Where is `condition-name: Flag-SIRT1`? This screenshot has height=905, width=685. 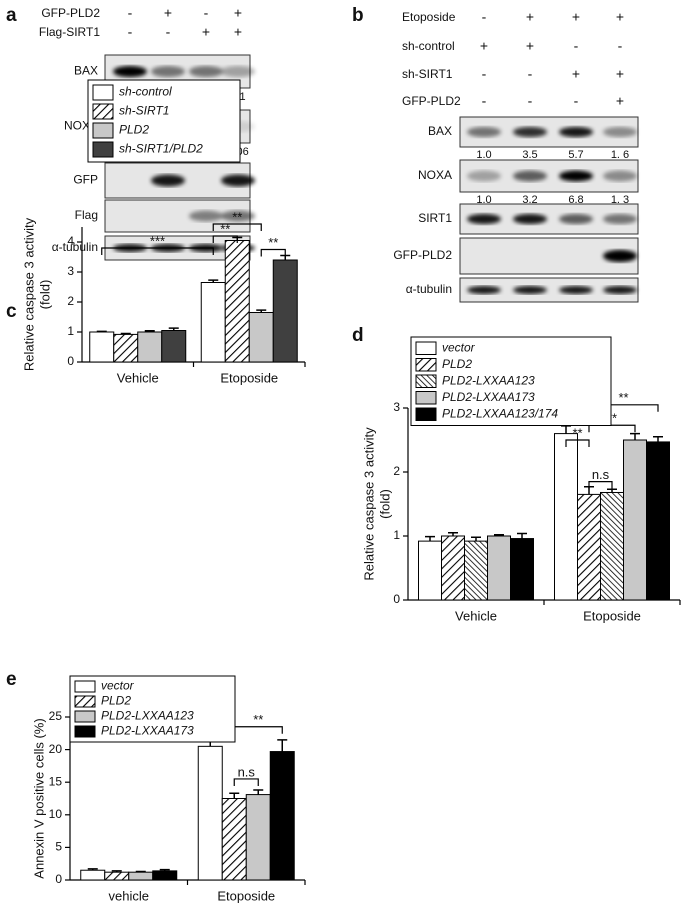
condition-name: Flag-SIRT1 is located at coordinates (69, 32).